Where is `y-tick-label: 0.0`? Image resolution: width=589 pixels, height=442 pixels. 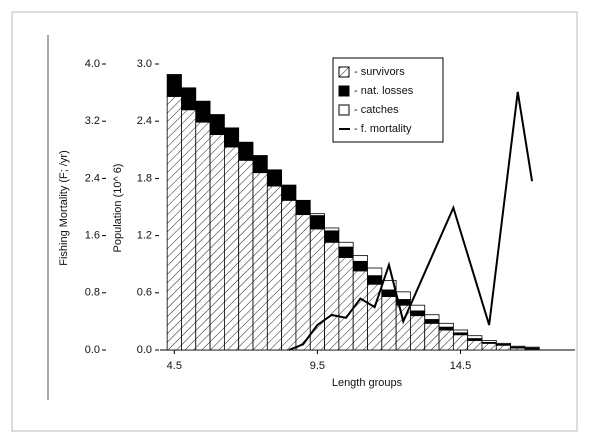 y-tick-label: 0.0 is located at coordinates (144, 350).